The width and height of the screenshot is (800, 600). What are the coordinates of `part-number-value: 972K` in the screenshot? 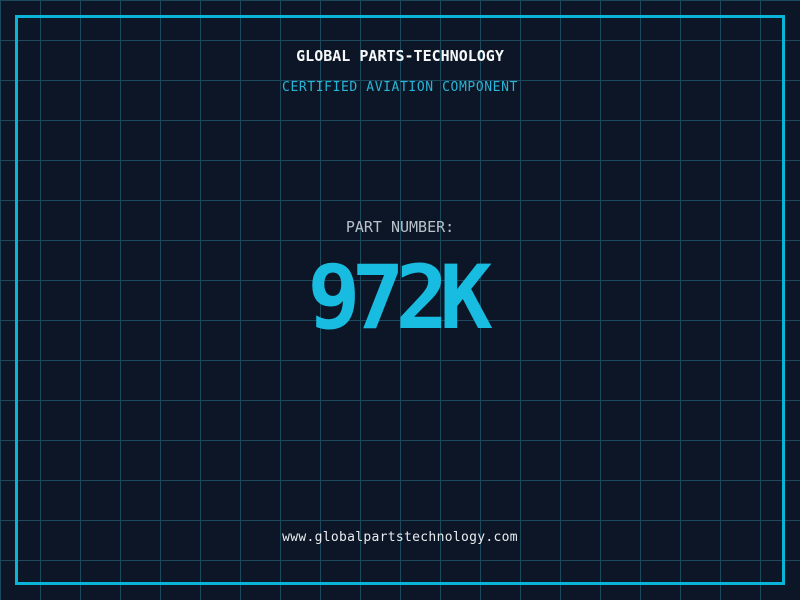 It's located at (400, 297).